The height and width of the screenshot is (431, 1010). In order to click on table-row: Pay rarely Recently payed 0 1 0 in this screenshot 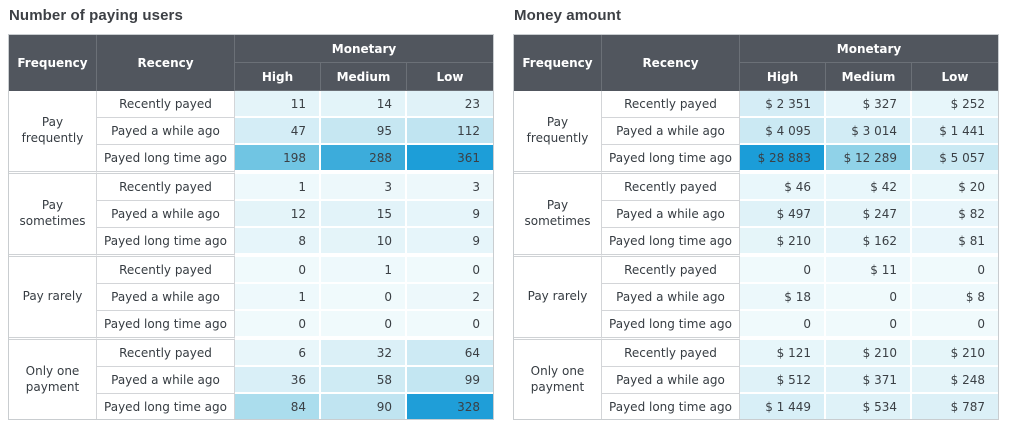, I will do `click(251, 298)`.